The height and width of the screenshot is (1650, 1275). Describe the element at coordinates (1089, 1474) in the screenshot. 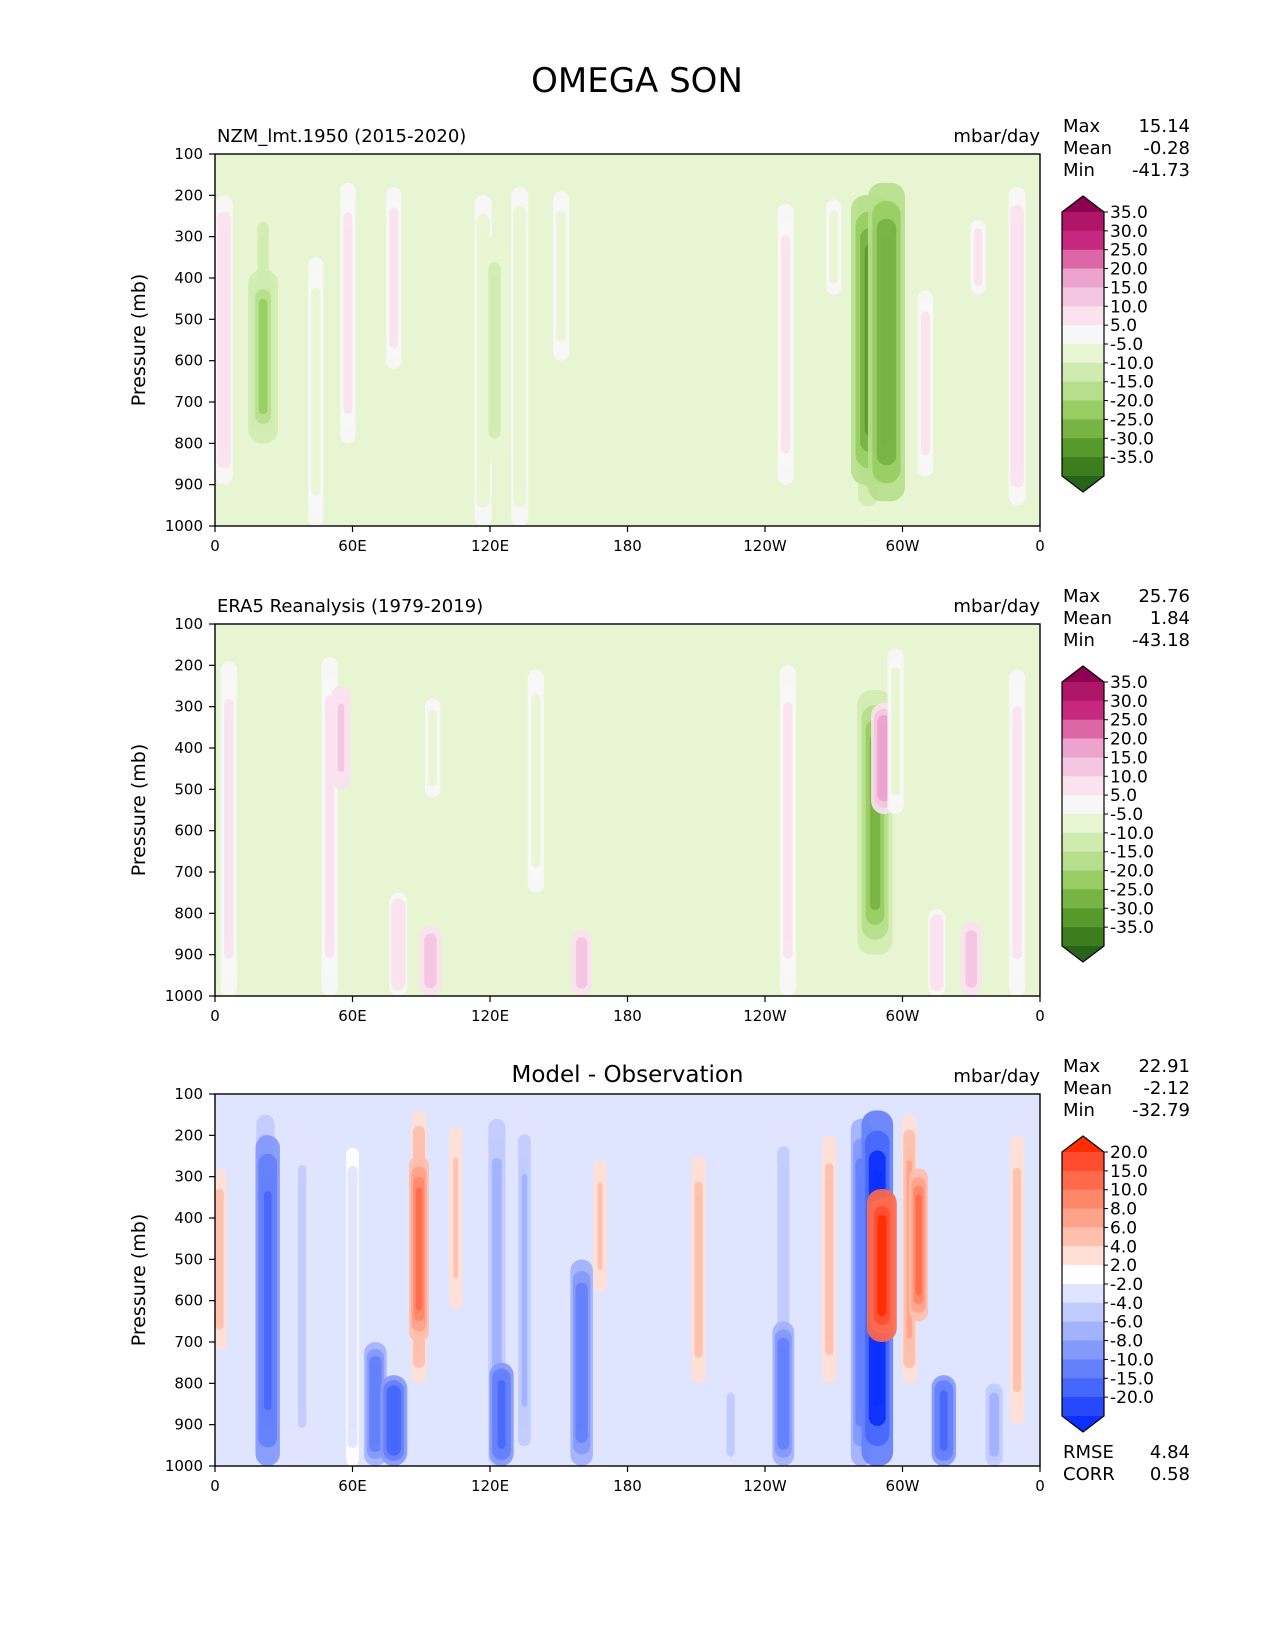

I see `extra-stat-label: CORR` at that location.